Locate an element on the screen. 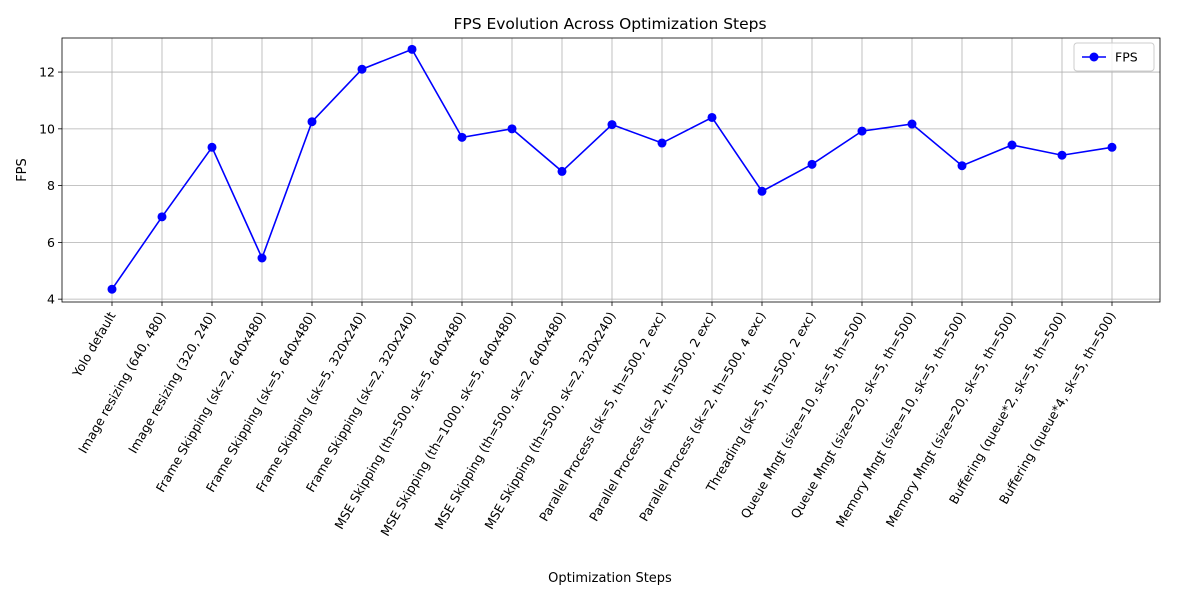 This screenshot has width=1200, height=600. legend-marker is located at coordinates (1094, 57).